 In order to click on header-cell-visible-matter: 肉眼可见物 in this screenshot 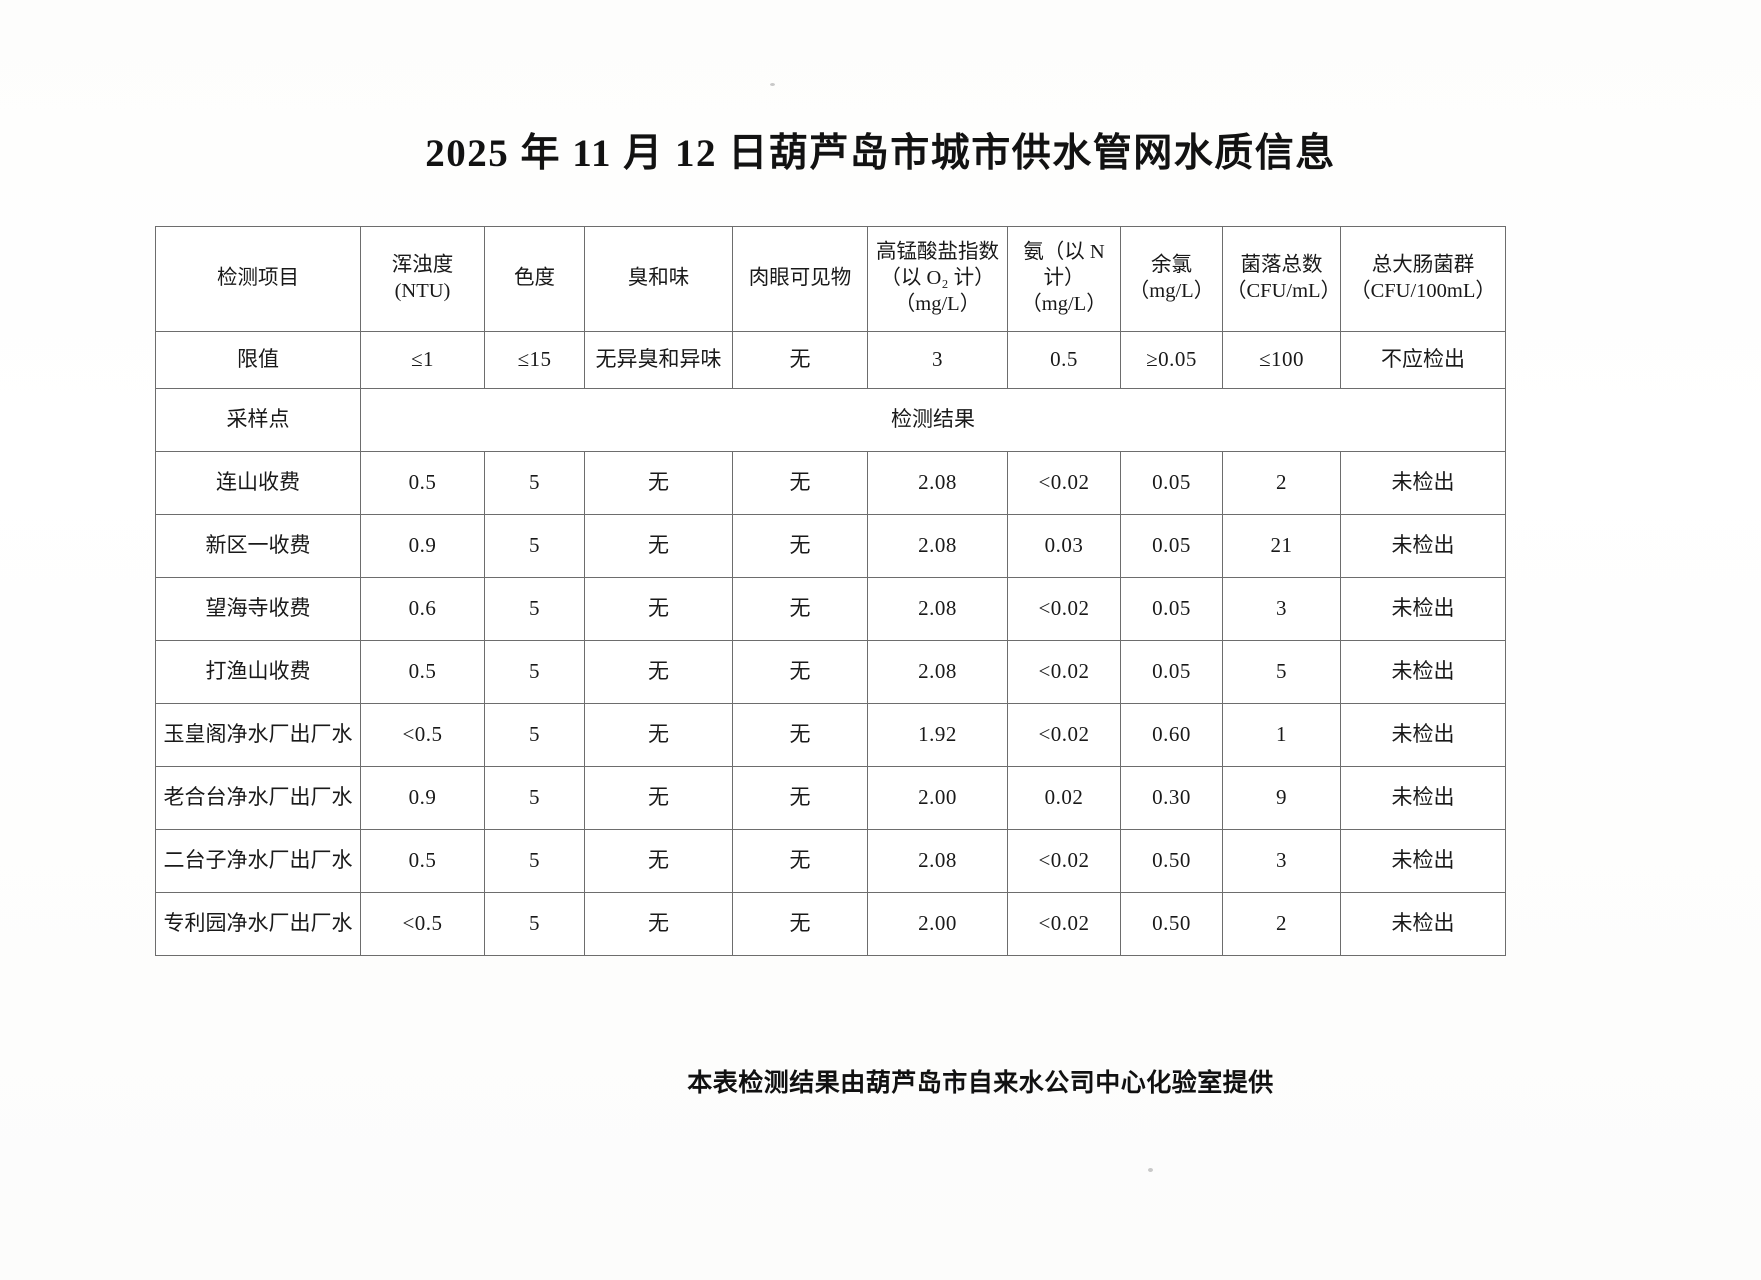, I will do `click(800, 279)`.